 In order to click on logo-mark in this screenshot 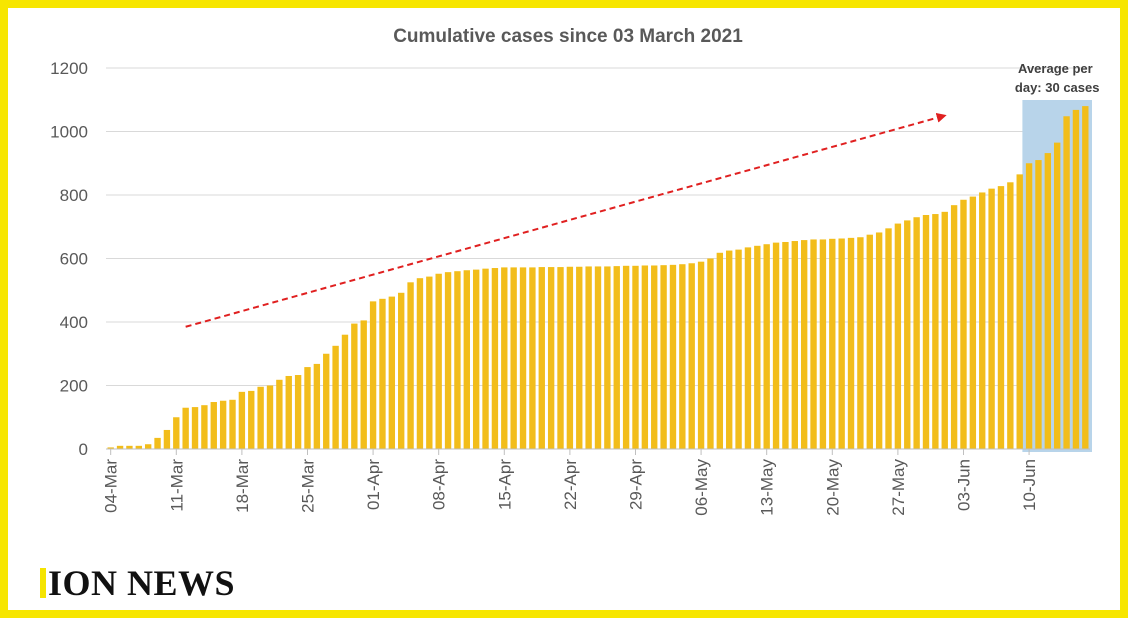, I will do `click(43, 583)`.